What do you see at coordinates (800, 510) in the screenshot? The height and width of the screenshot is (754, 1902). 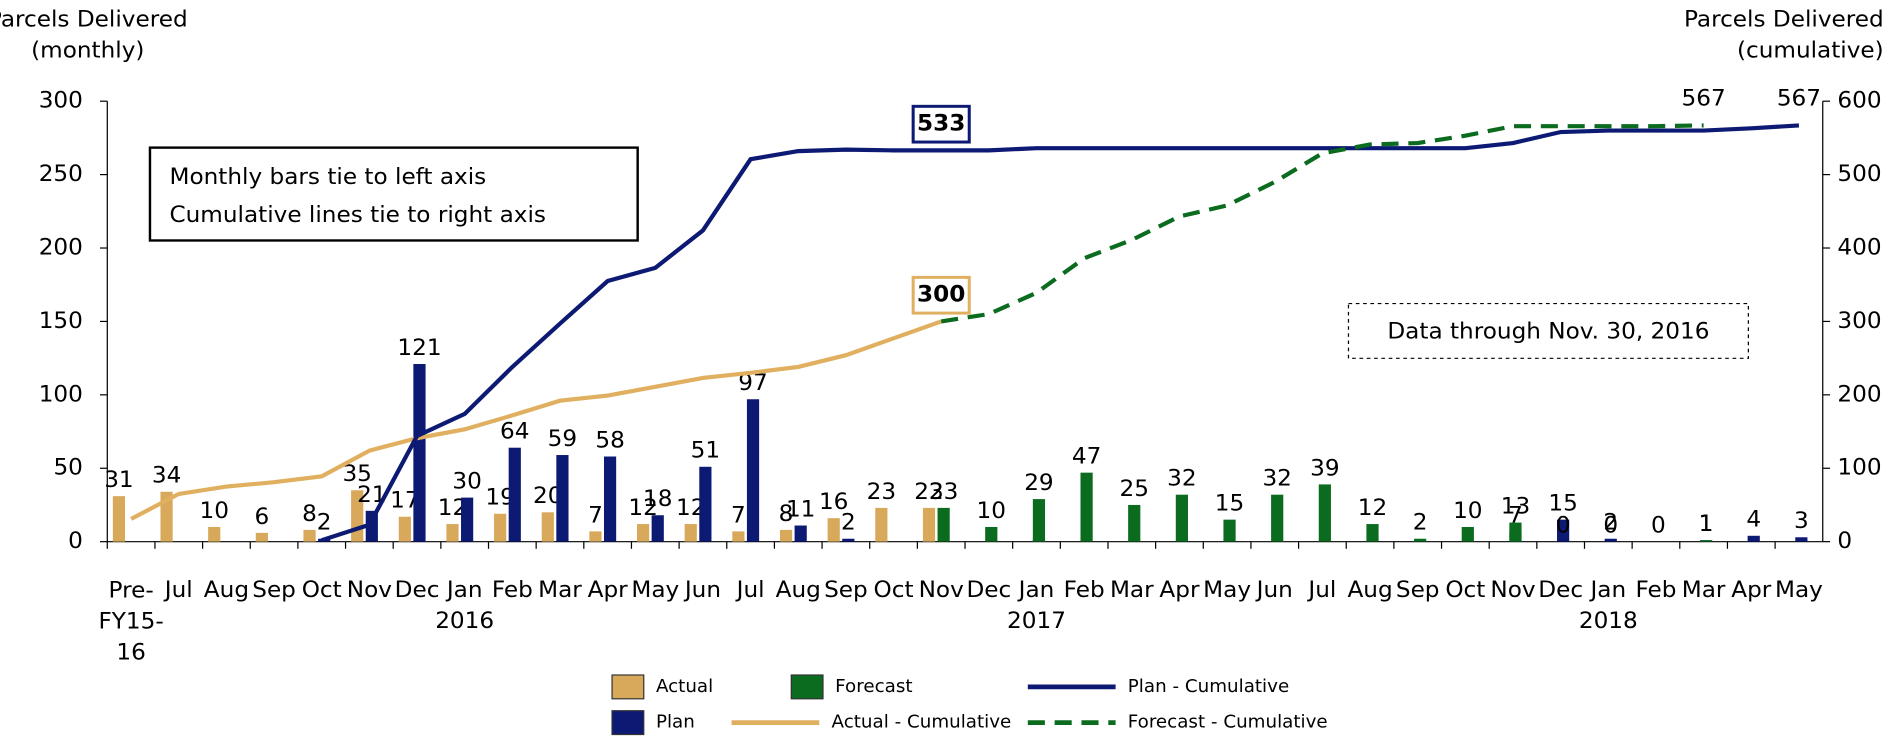 I see `bar-label: 11` at bounding box center [800, 510].